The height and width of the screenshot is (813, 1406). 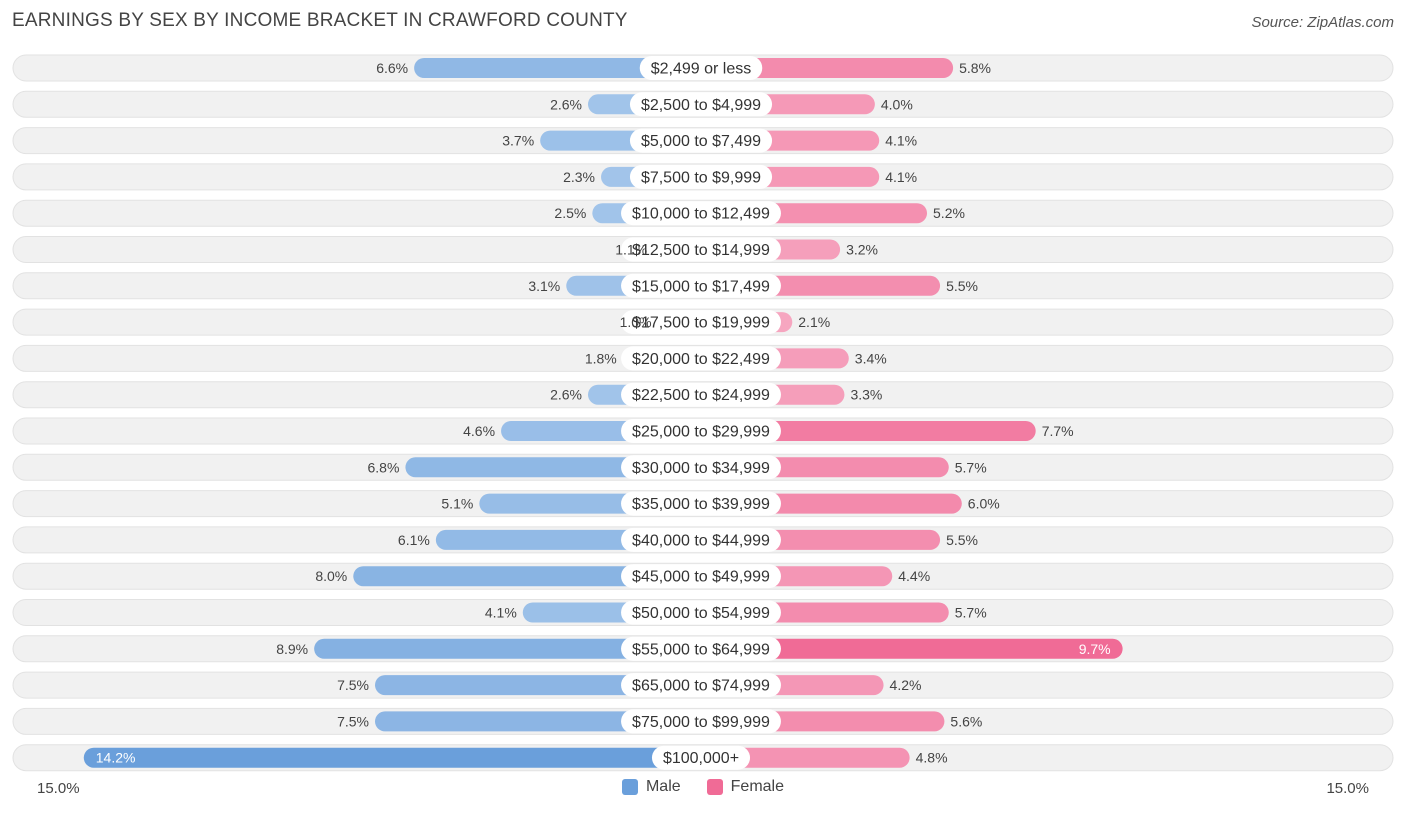 What do you see at coordinates (414, 540) in the screenshot?
I see `male-value-label: 6.1%` at bounding box center [414, 540].